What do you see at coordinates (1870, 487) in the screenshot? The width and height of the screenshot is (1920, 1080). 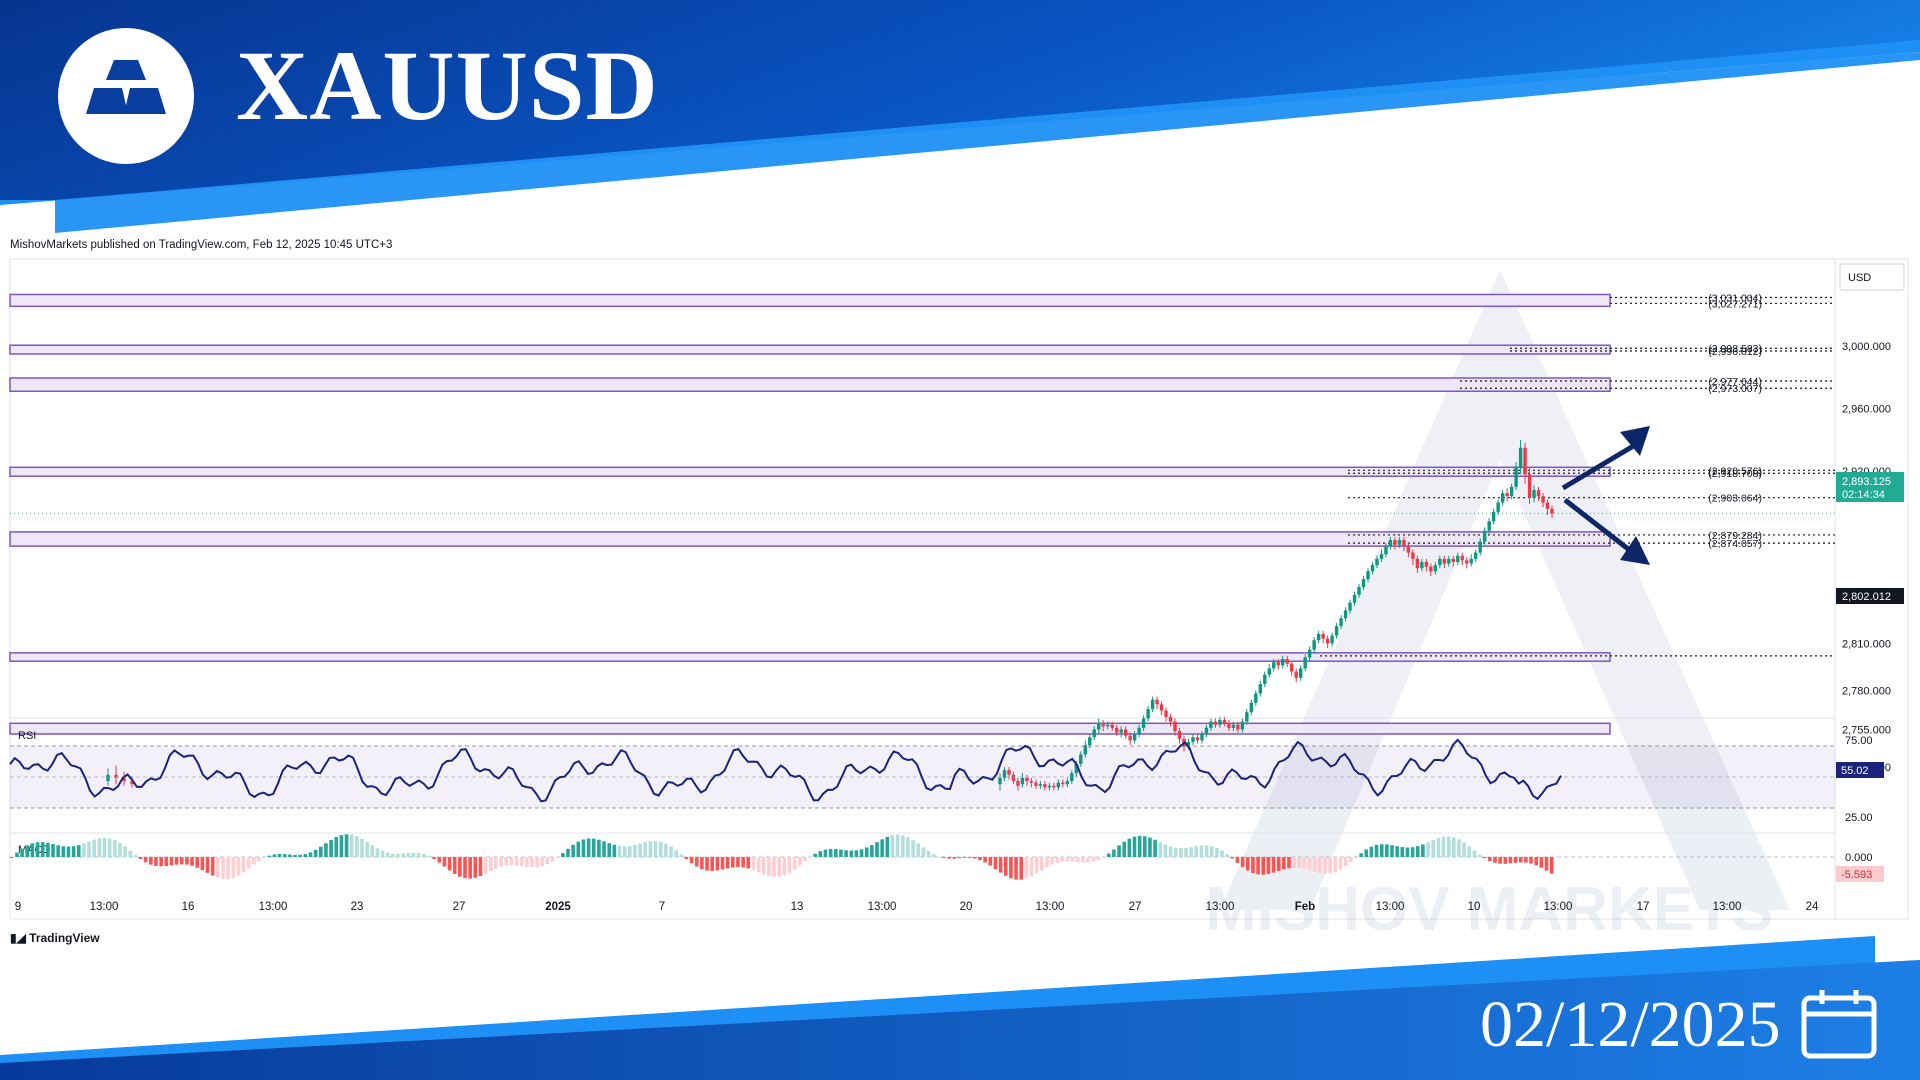 I see `current-price-tag: 2,893.125 02:14:34` at bounding box center [1870, 487].